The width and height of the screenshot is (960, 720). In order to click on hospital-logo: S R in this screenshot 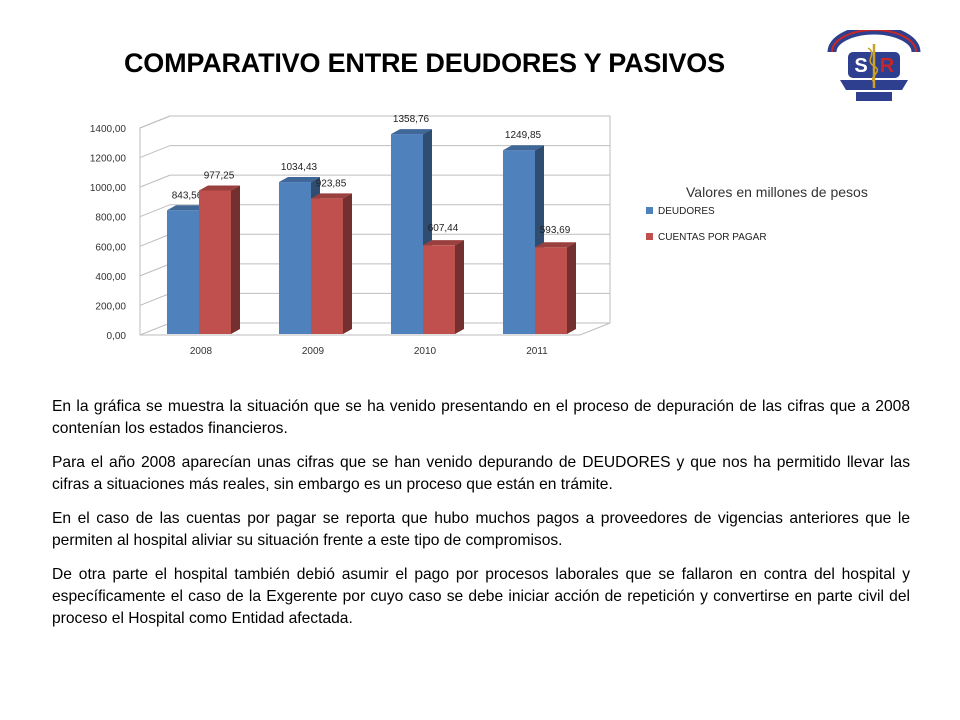, I will do `click(874, 65)`.